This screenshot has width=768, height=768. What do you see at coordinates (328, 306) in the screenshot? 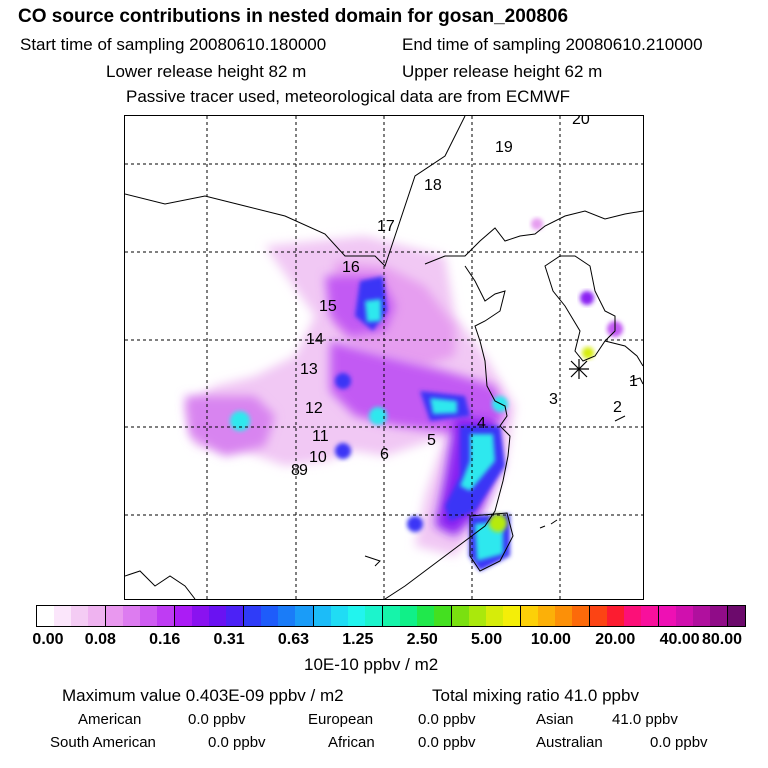
I see `traj-label-15: 15` at bounding box center [328, 306].